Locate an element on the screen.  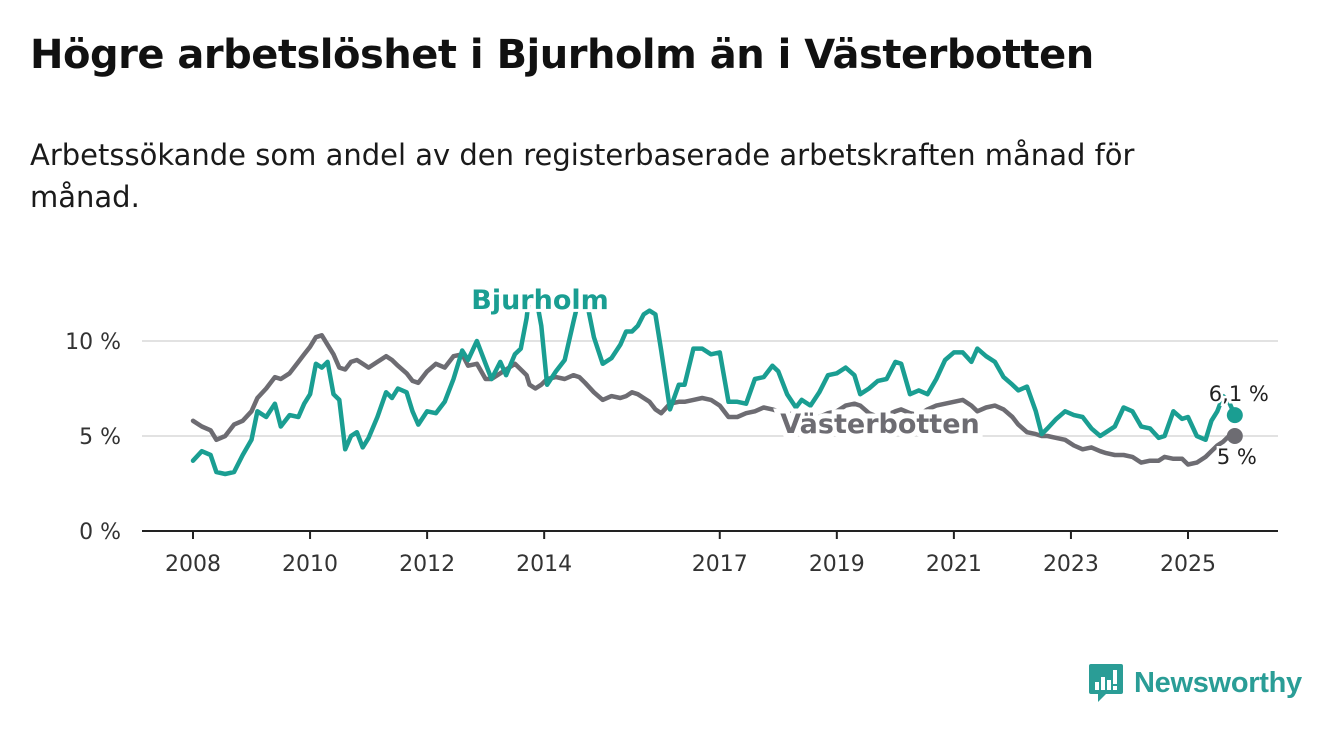
y-tick-label: 10 % is located at coordinates (93, 342).